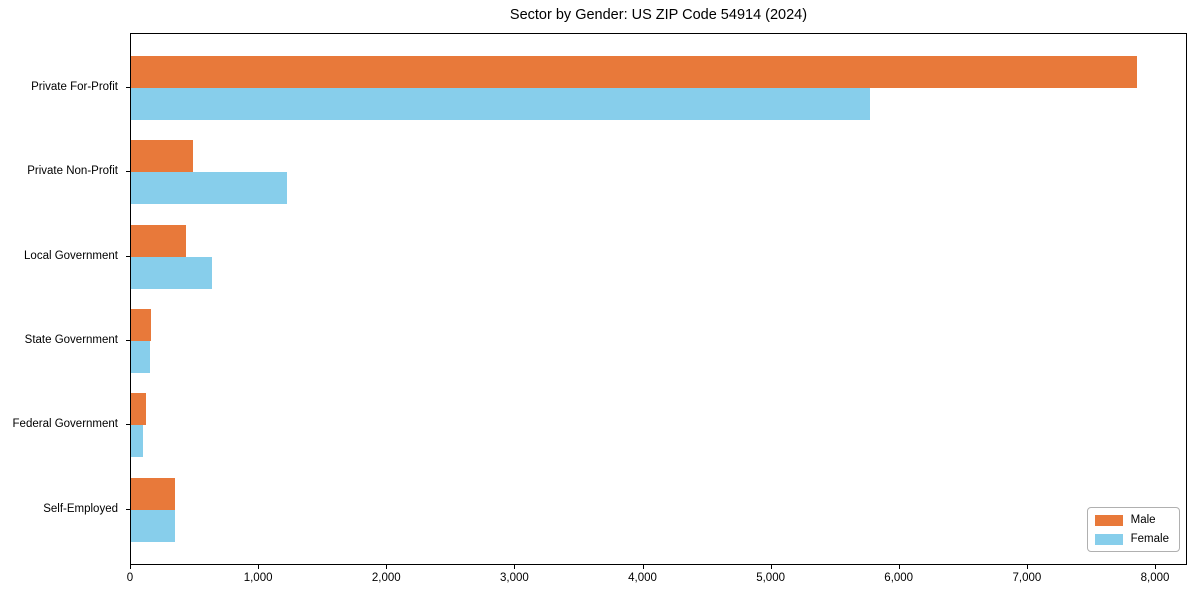  I want to click on x-tick-label-4000: 4,000, so click(642, 578).